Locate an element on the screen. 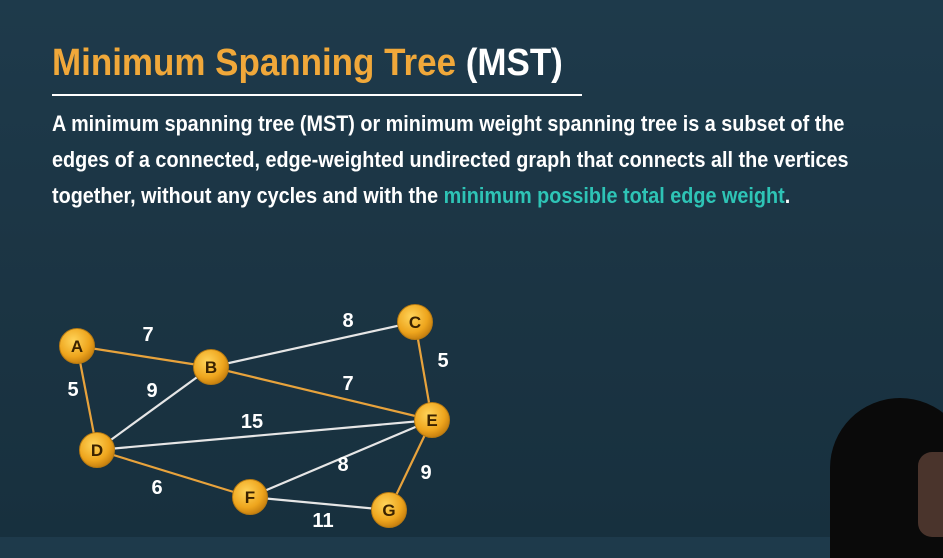  edge-weight-d-f: 6 is located at coordinates (156, 488).